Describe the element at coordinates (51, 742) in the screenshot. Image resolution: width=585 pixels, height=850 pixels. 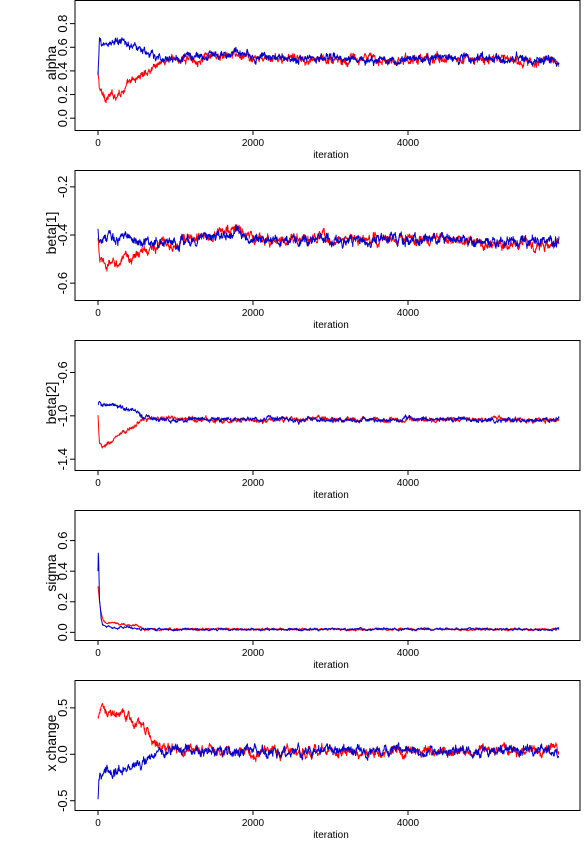
I see `y-axis-label: x change` at that location.